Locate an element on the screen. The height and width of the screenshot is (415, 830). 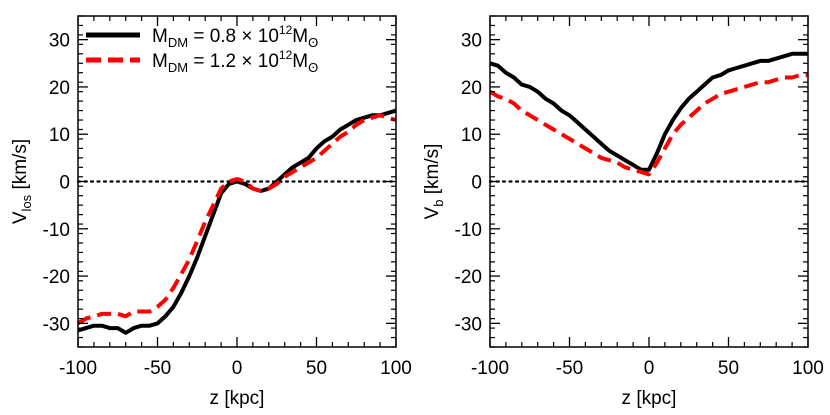
legend-entry-1: MDM = 0.8 × 1012Mʘ is located at coordinates (235, 36).